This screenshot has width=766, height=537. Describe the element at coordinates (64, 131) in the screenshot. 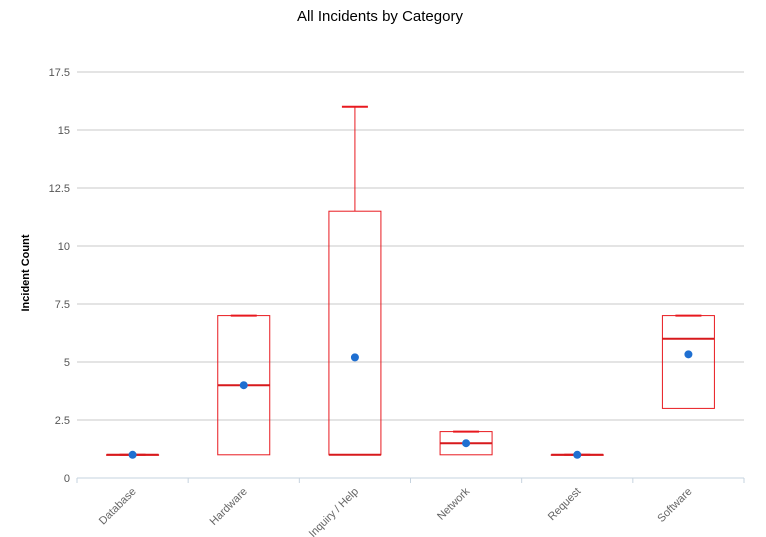

I see `y-tick-label: 15` at that location.